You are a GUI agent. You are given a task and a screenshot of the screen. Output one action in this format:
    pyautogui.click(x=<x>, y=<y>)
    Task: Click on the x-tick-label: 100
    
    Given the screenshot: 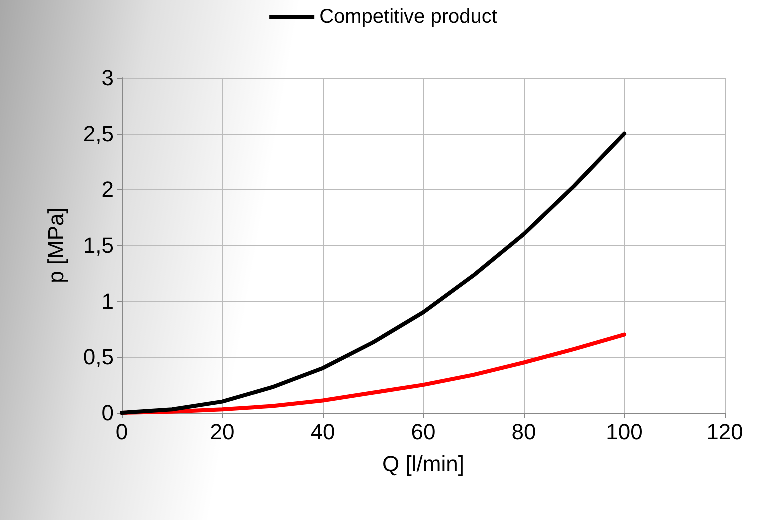 What is the action you would take?
    pyautogui.click(x=624, y=432)
    